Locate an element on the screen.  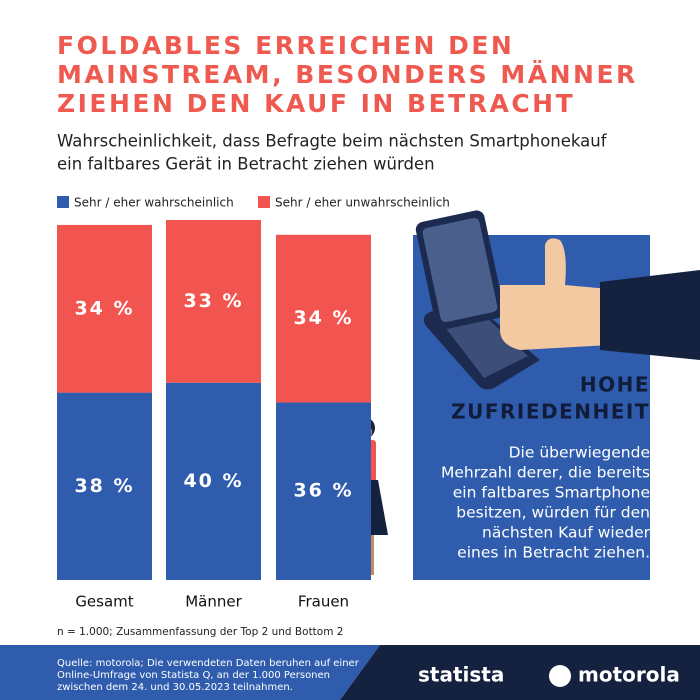
chart-title: ZIEHEN DEN KAUF IN BETRACHT is located at coordinates (316, 103).